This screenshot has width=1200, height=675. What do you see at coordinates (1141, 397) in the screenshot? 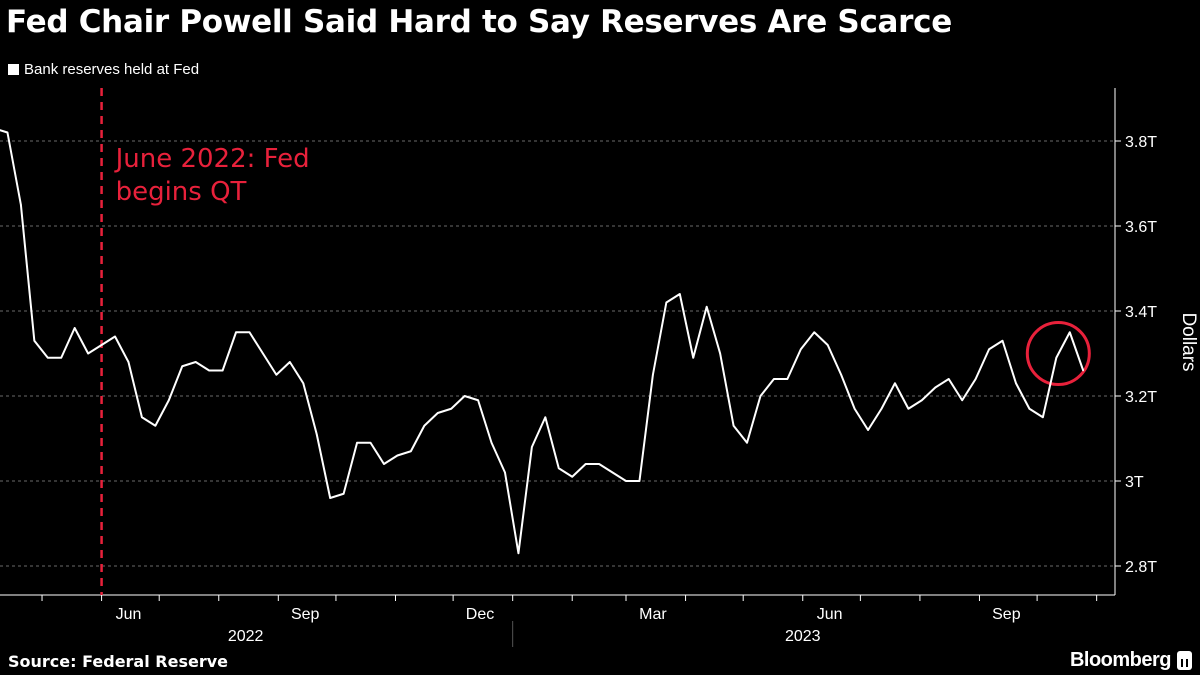
I see `y-tick-label: 3.2T` at bounding box center [1141, 397].